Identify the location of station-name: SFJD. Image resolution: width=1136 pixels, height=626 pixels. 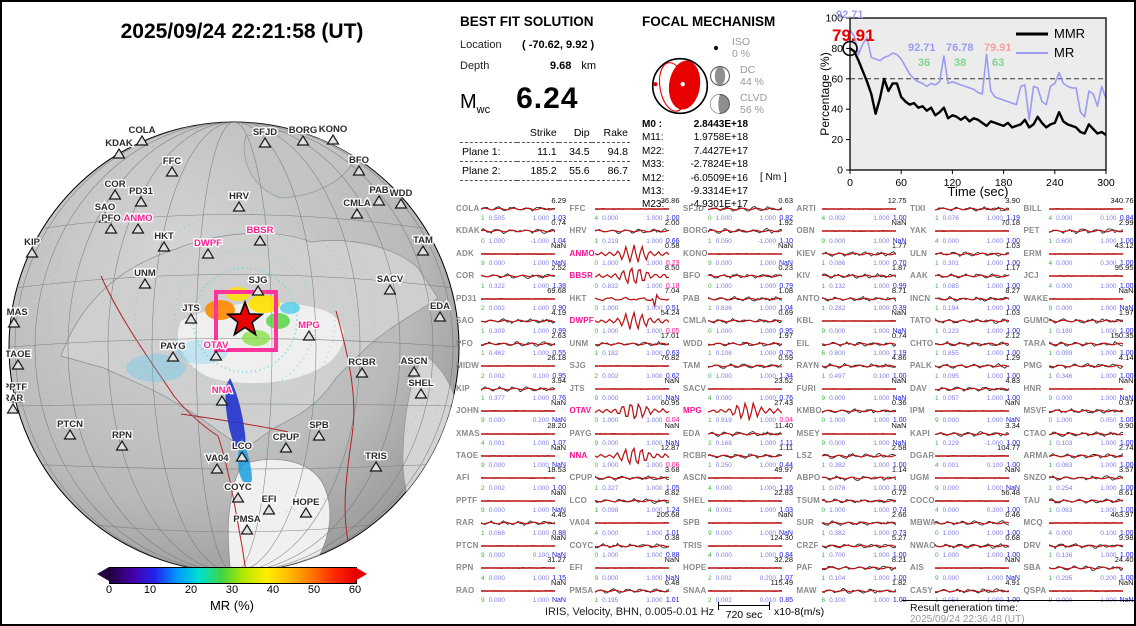
(694, 208).